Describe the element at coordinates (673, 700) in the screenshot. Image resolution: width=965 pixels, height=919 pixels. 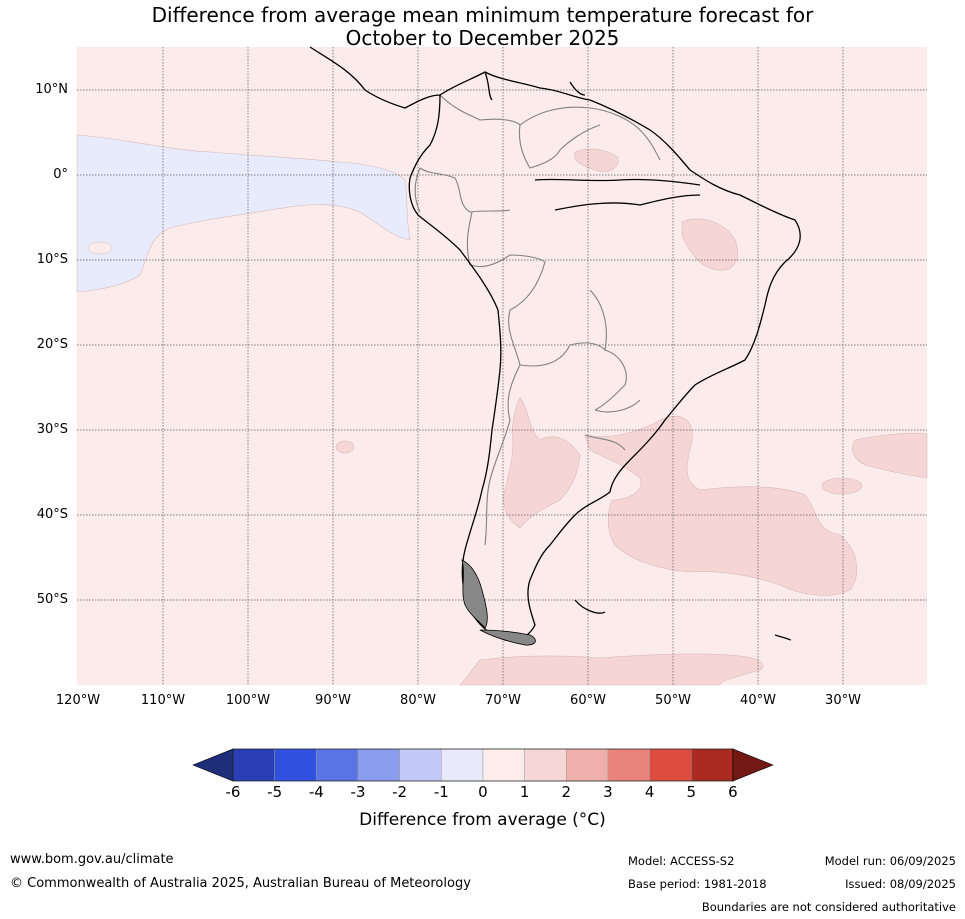
I see `lon-label: 50°W` at that location.